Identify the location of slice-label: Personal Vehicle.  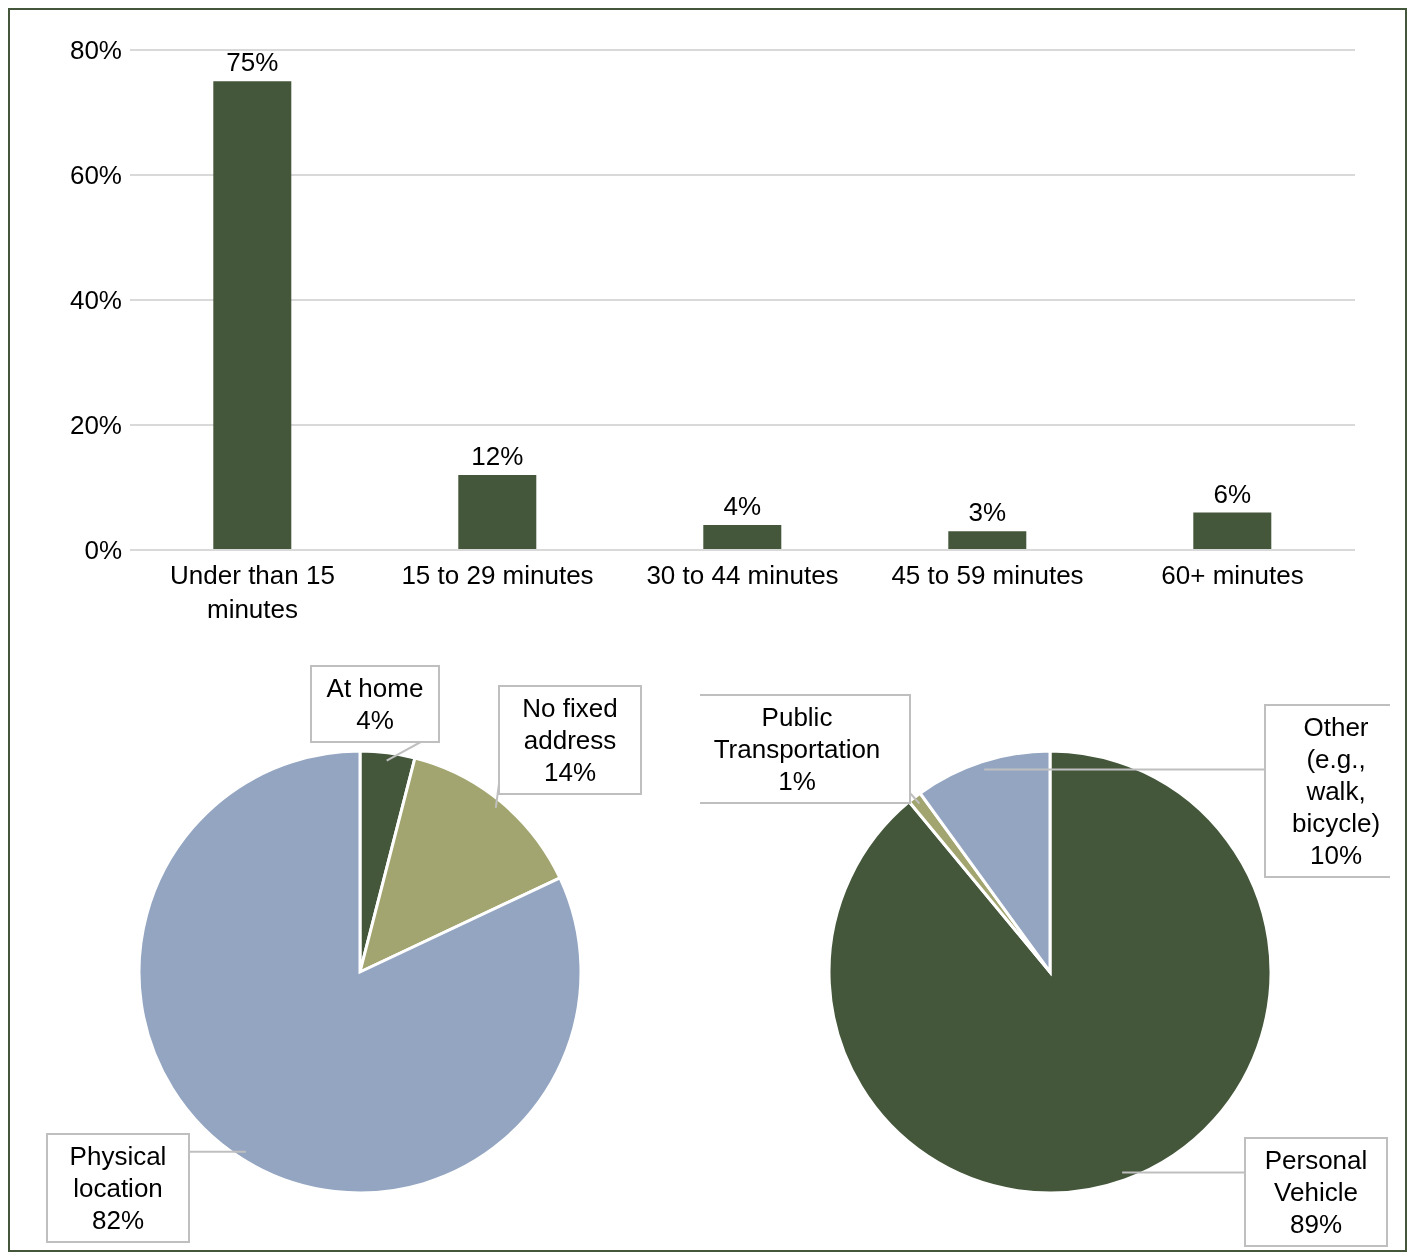
(1316, 1176).